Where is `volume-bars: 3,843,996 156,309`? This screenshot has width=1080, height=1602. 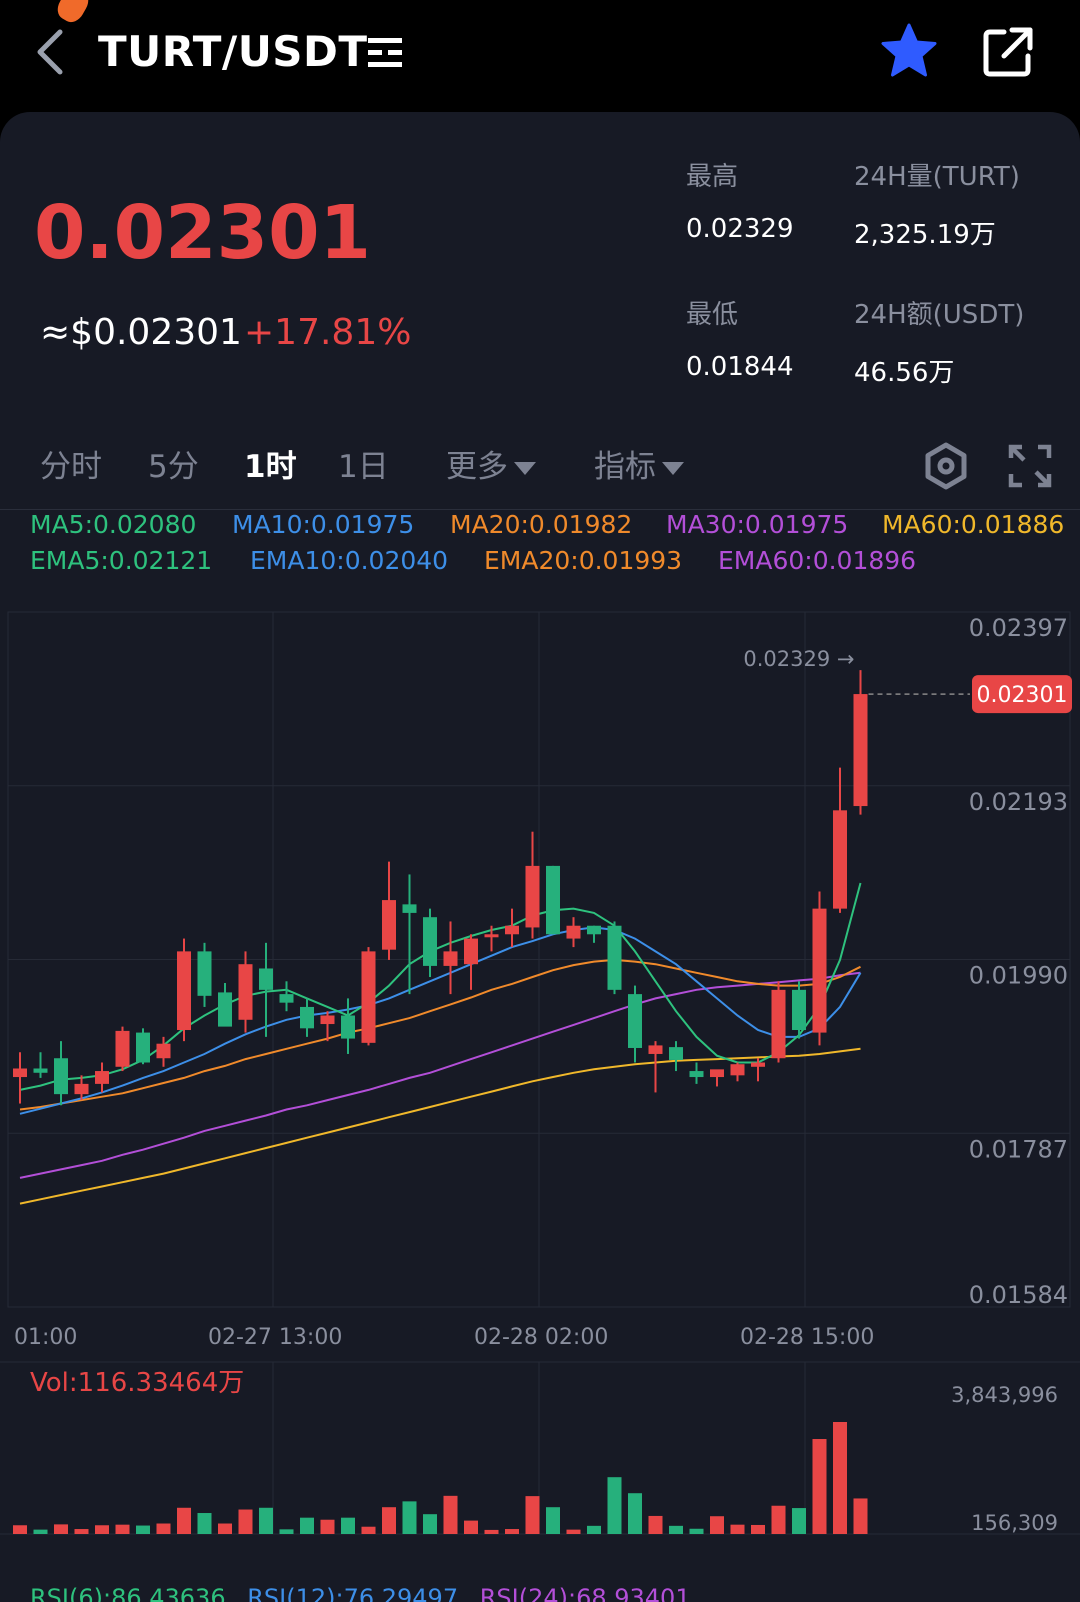
volume-bars: 3,843,996 156,309 is located at coordinates (535, 1459).